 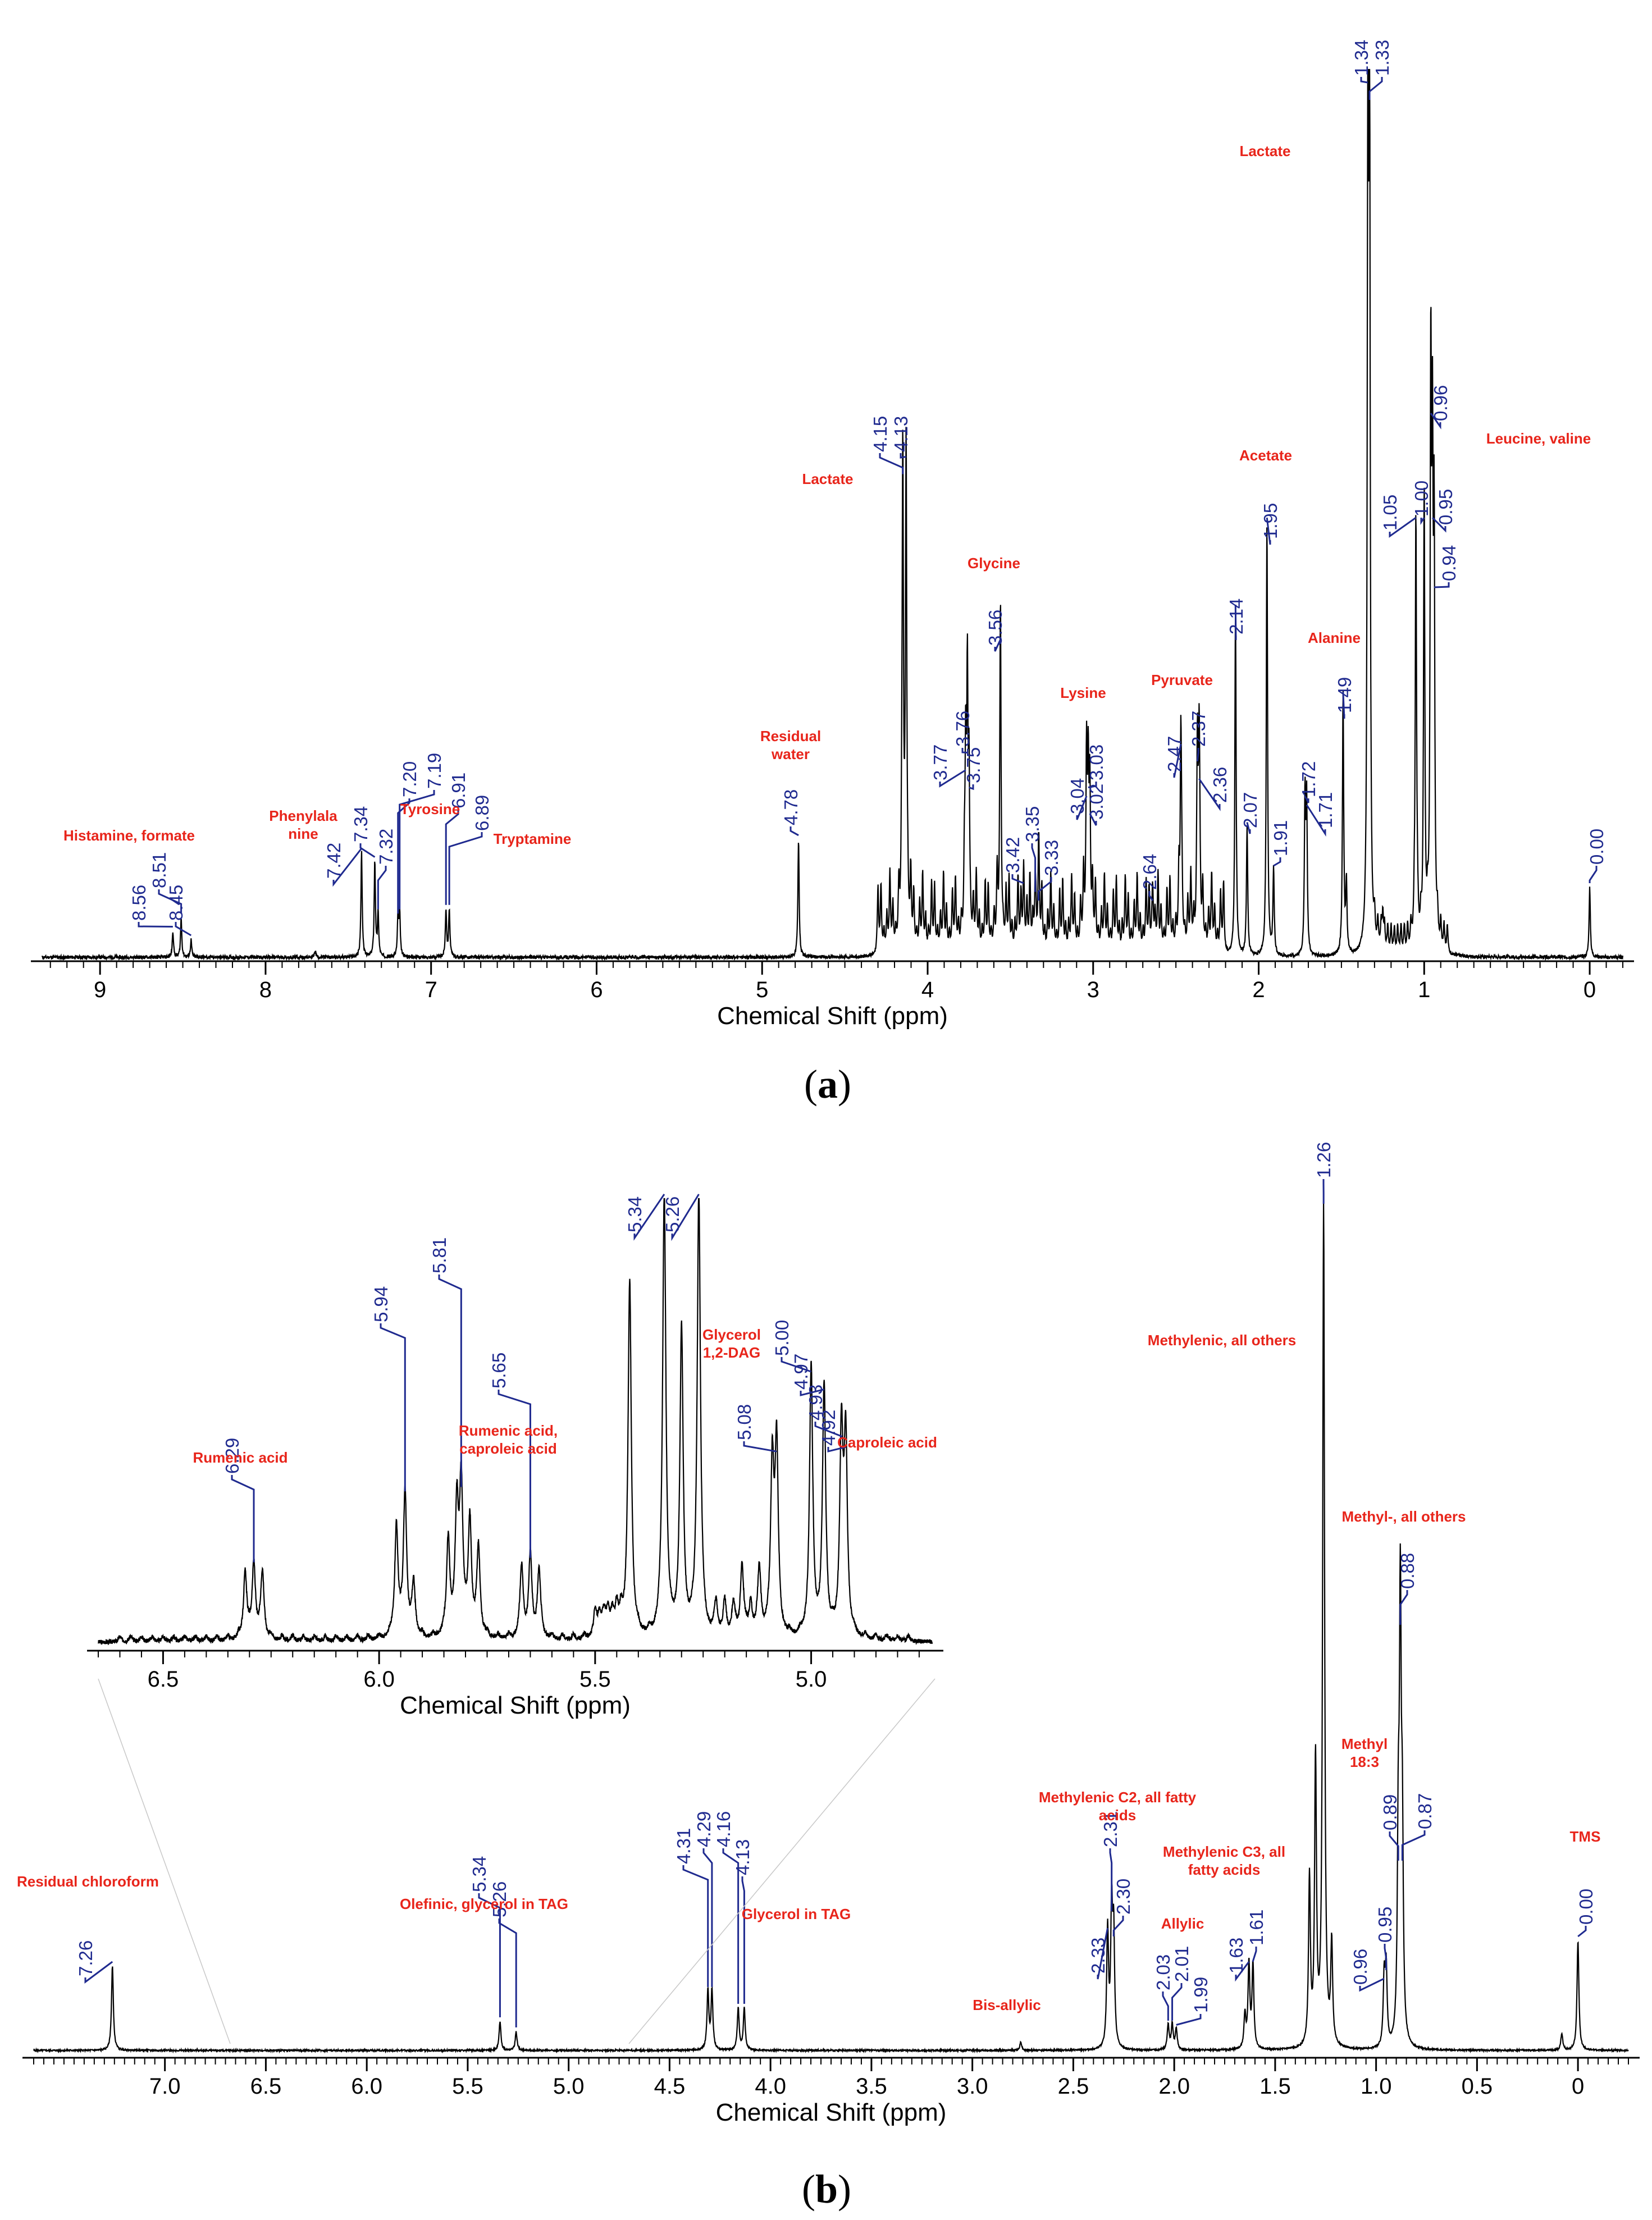 I want to click on peak-label: 1.91, so click(x=1280, y=838).